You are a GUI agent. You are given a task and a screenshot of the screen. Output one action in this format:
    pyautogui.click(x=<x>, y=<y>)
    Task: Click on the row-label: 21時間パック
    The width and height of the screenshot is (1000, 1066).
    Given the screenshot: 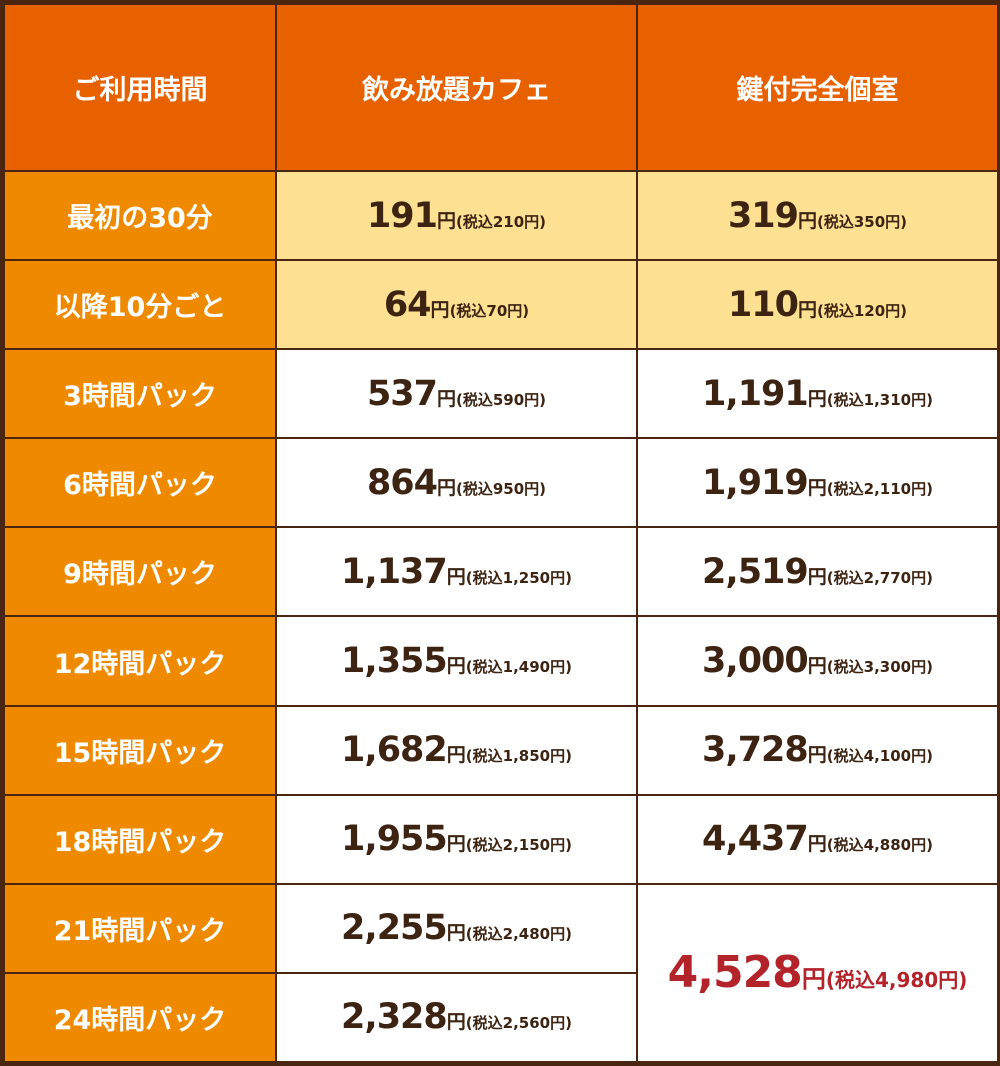 What is the action you would take?
    pyautogui.click(x=140, y=928)
    